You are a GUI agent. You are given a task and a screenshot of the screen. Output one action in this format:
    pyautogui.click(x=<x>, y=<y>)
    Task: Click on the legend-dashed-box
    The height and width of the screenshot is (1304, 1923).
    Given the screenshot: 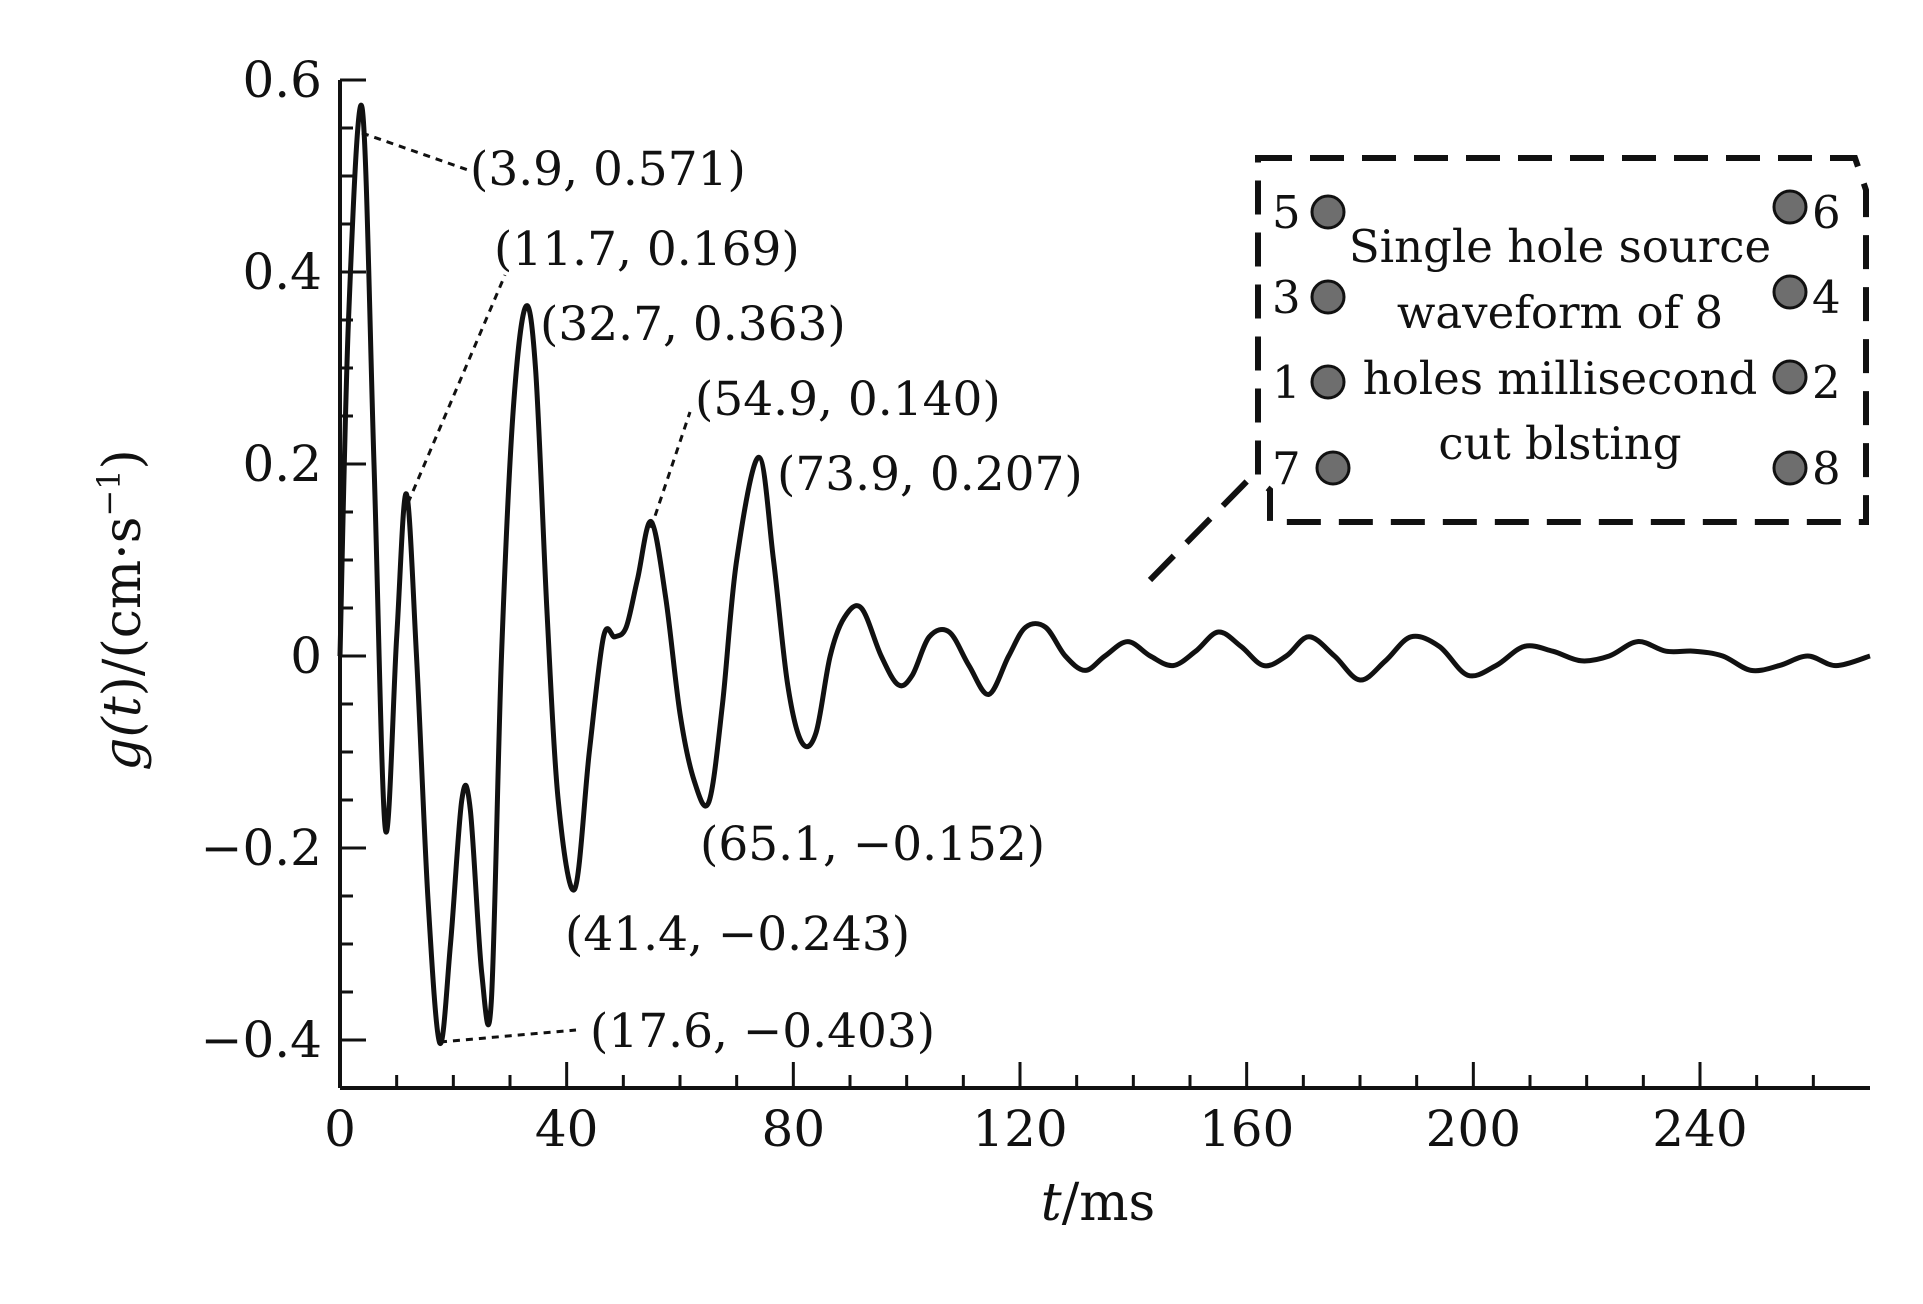 What is the action you would take?
    pyautogui.click(x=1562, y=340)
    